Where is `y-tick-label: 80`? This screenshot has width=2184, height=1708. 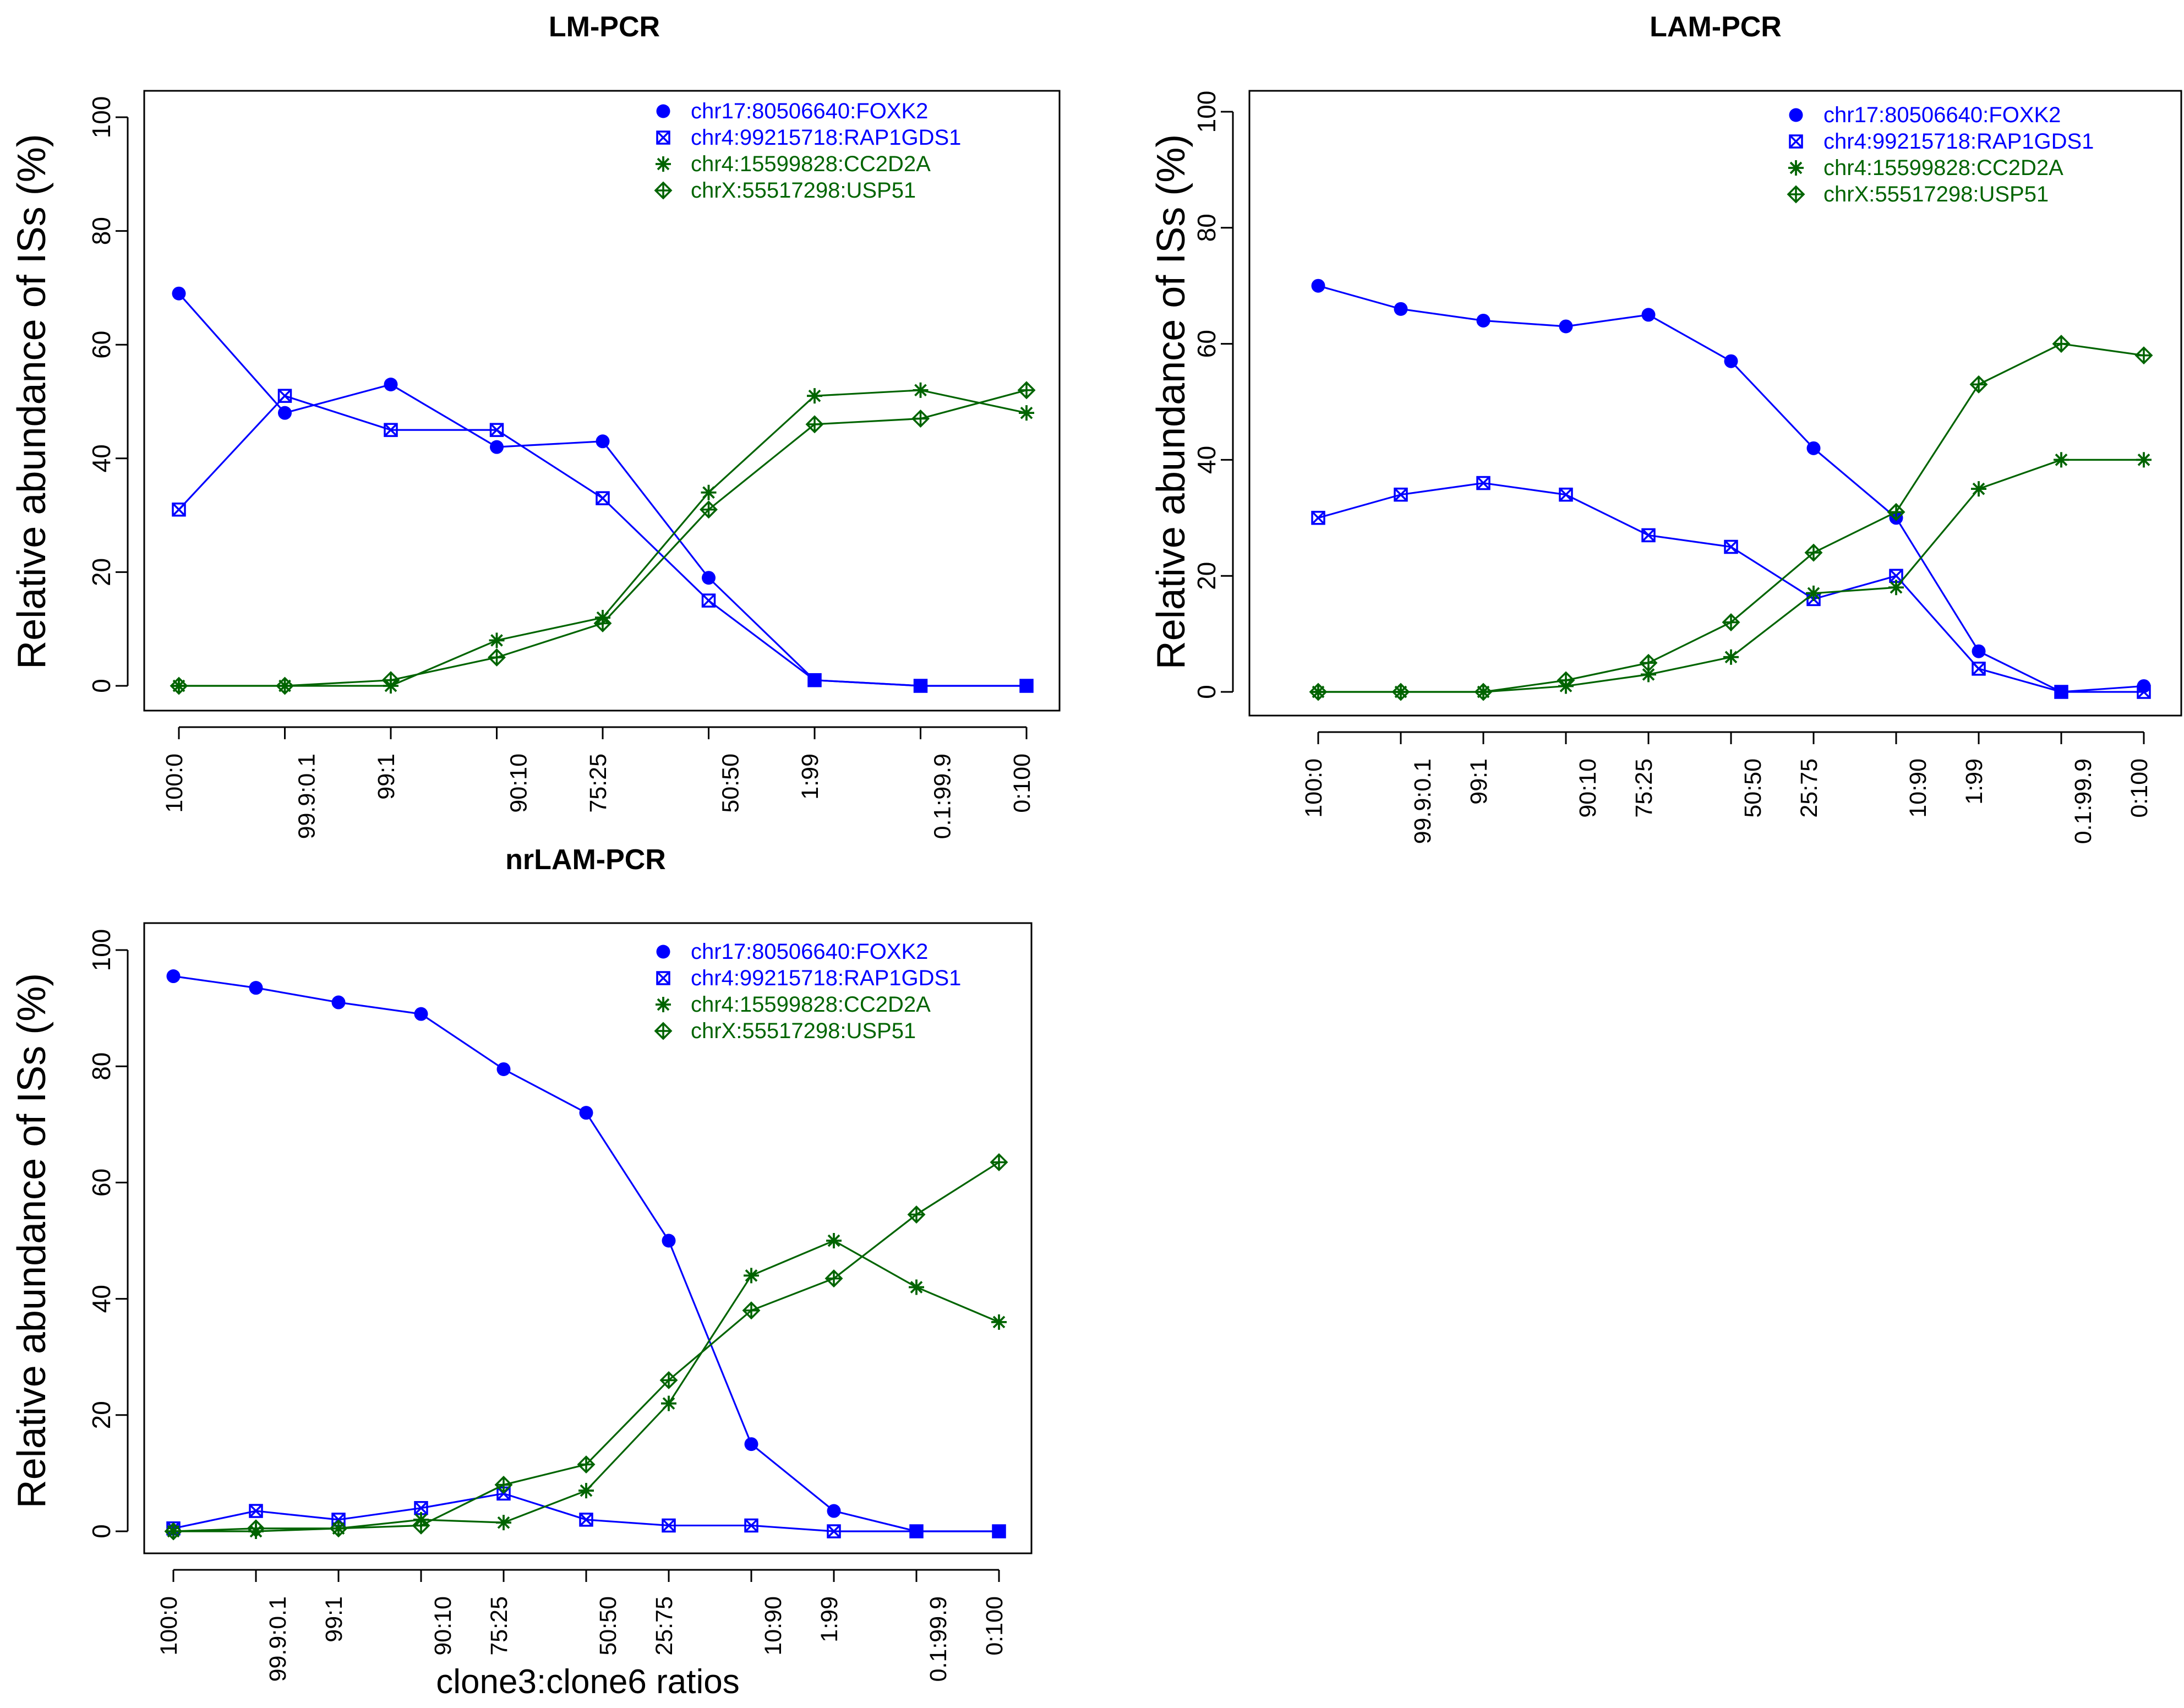 y-tick-label: 80 is located at coordinates (101, 231).